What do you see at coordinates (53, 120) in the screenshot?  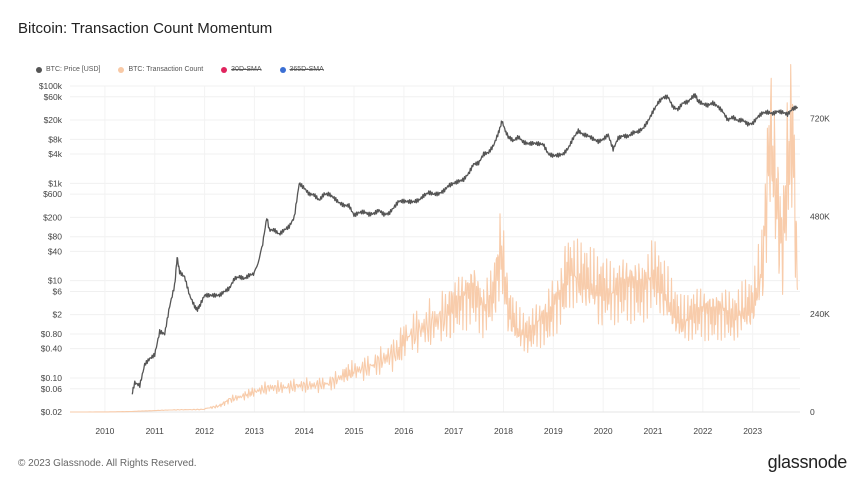 I see `y-left-tick-label: $20k` at bounding box center [53, 120].